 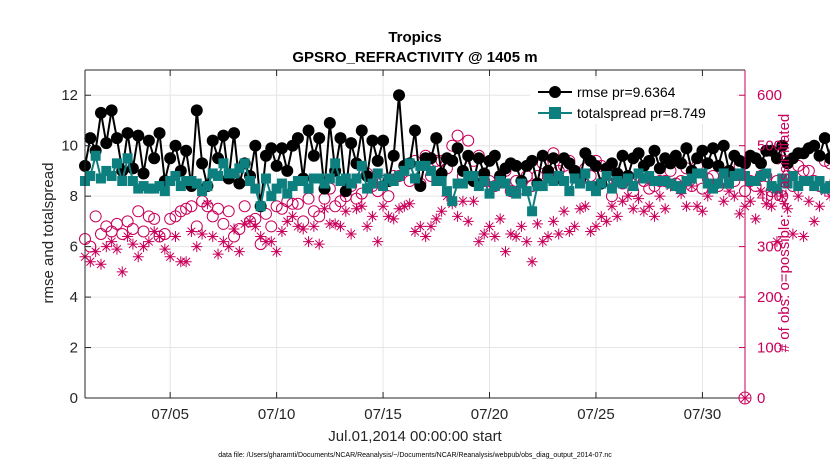 What do you see at coordinates (490, 414) in the screenshot?
I see `x-tick-label: 07/20` at bounding box center [490, 414].